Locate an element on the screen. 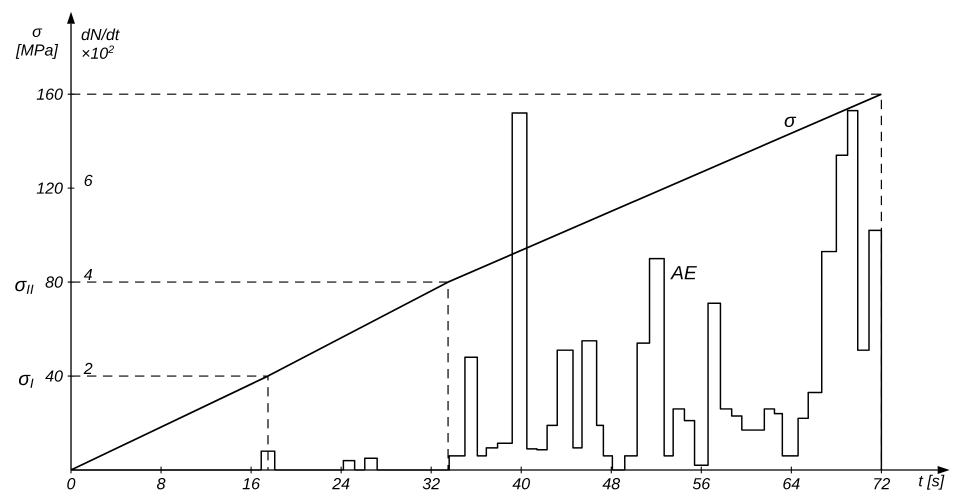 This screenshot has height=496, width=960. x-axis-title: t [s] is located at coordinates (931, 482).